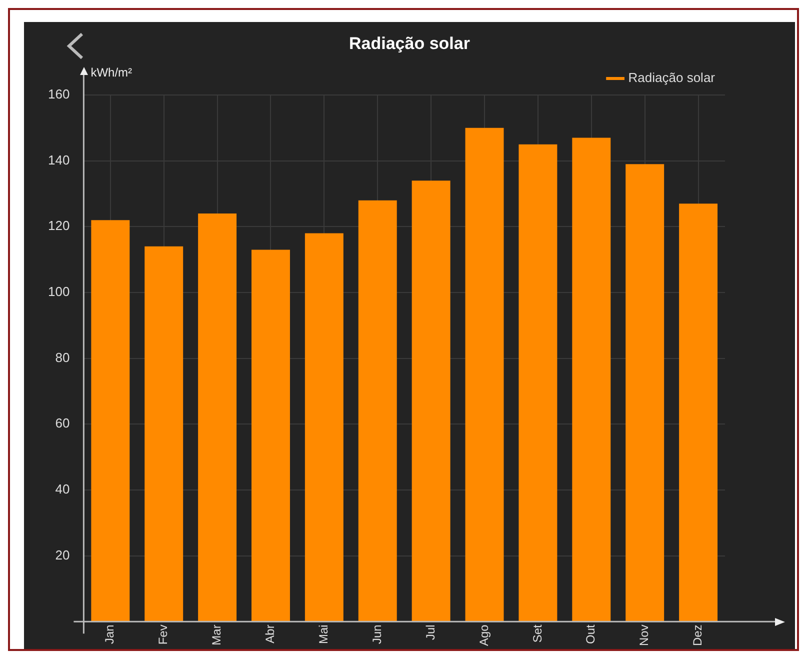 The height and width of the screenshot is (655, 803). I want to click on x-tick-label: Ago, so click(483, 635).